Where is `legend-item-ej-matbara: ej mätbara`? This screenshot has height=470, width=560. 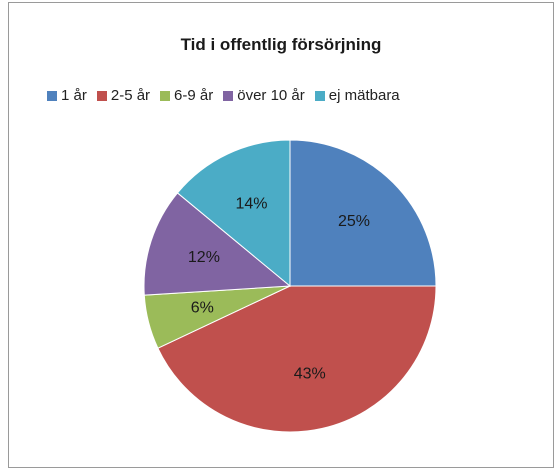 legend-item-ej-matbara: ej mätbara is located at coordinates (357, 95).